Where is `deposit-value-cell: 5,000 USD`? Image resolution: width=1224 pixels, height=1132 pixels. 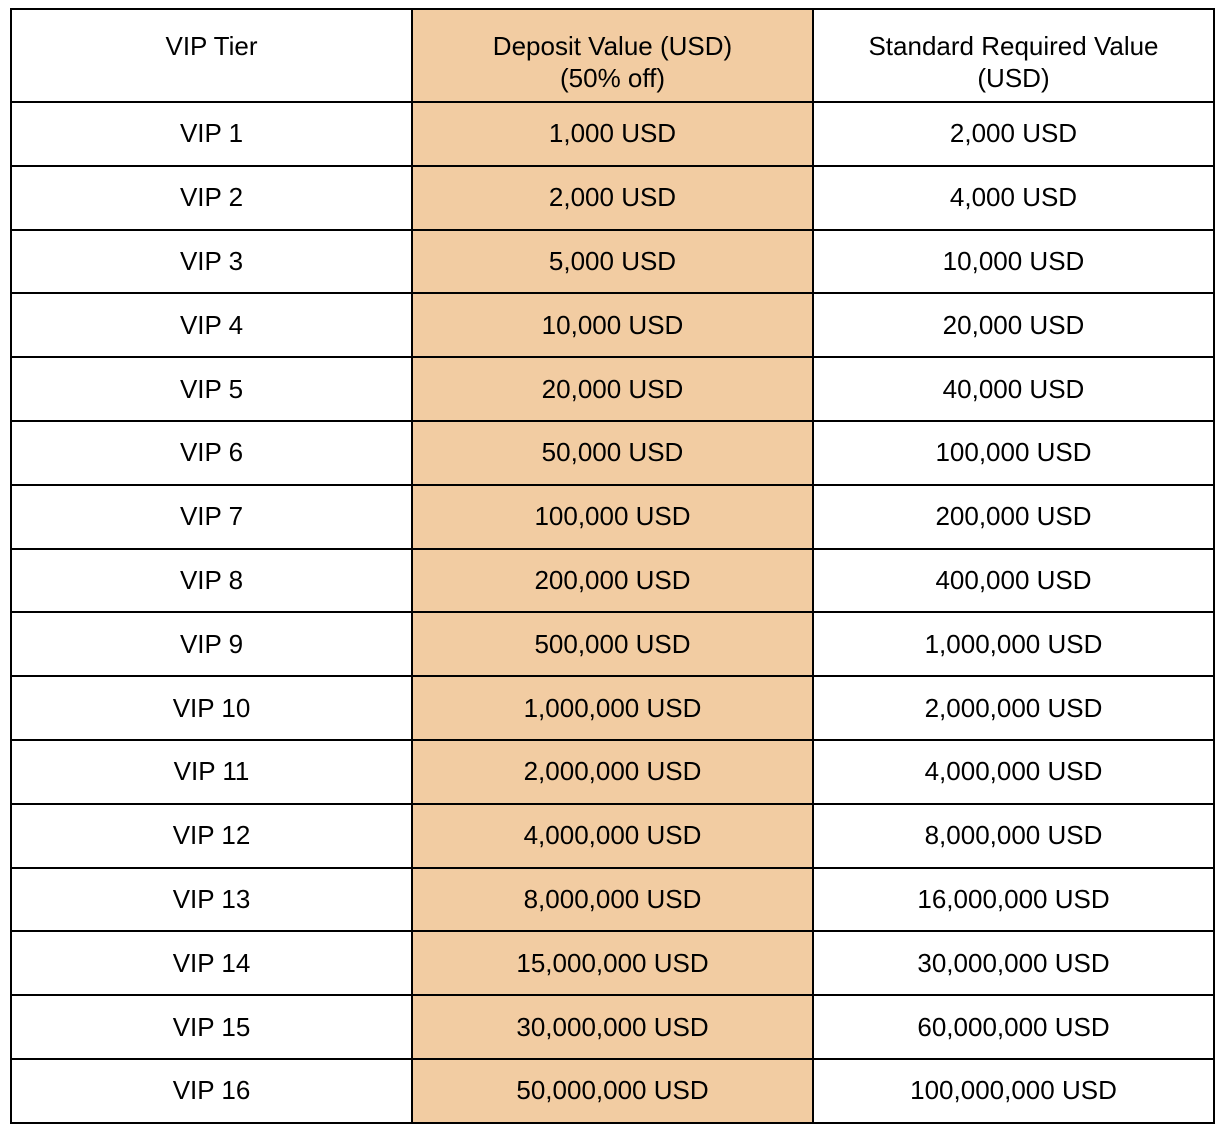
deposit-value-cell: 5,000 USD is located at coordinates (612, 261).